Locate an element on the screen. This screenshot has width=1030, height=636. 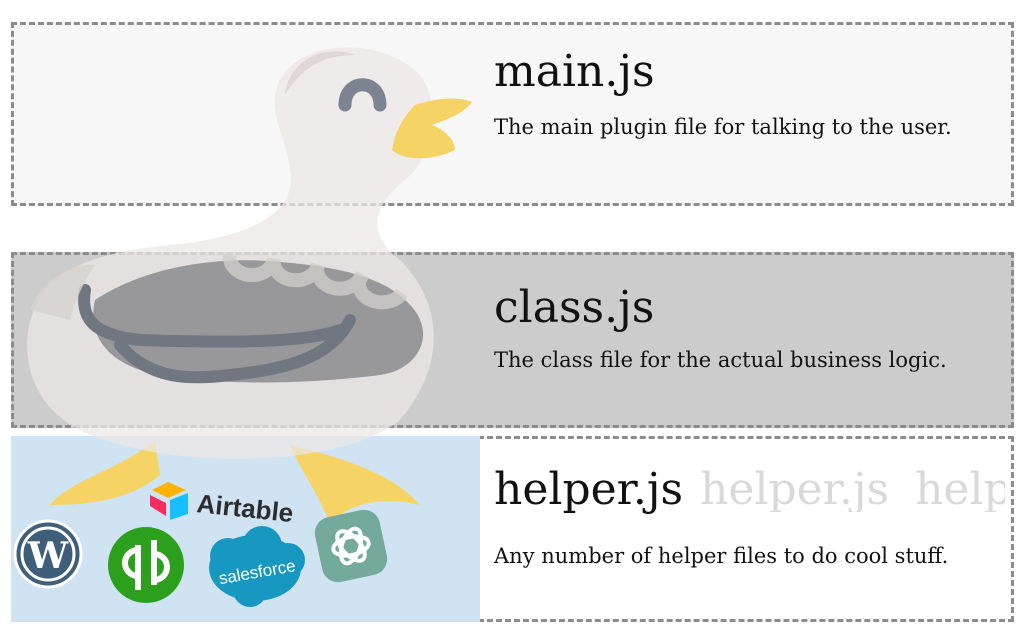
main-js-title: main.js is located at coordinates (574, 71).